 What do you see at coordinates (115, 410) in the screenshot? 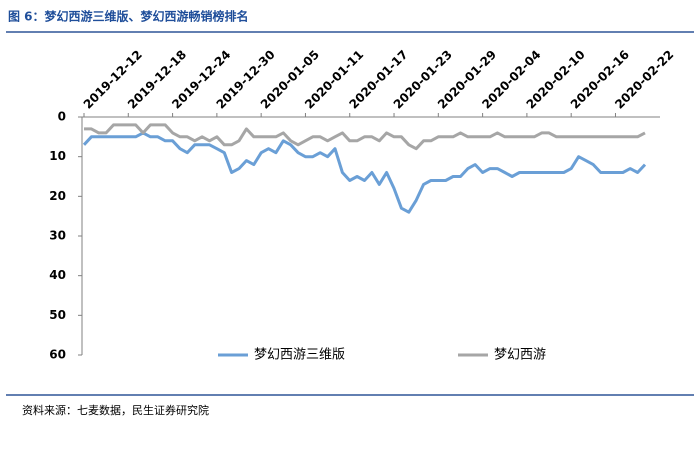
I see `source-note: 资料来源：七麦数据，民生证券研究院` at bounding box center [115, 410].